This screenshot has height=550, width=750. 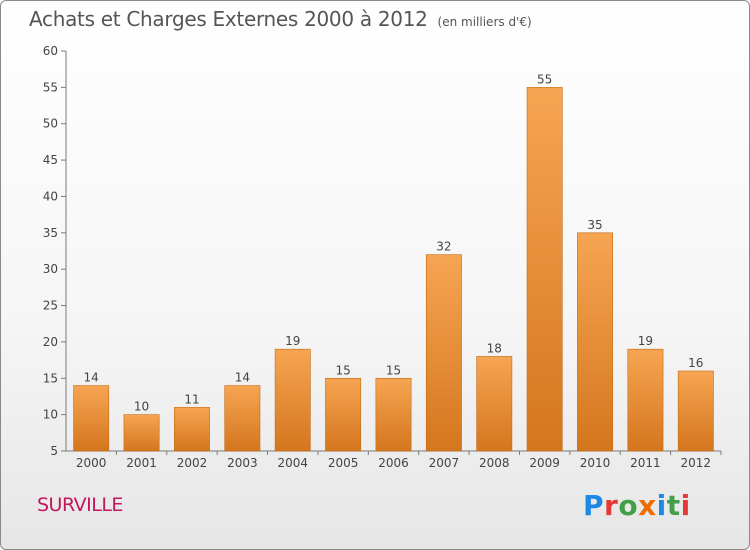 What do you see at coordinates (594, 225) in the screenshot?
I see `value-label: 35` at bounding box center [594, 225].